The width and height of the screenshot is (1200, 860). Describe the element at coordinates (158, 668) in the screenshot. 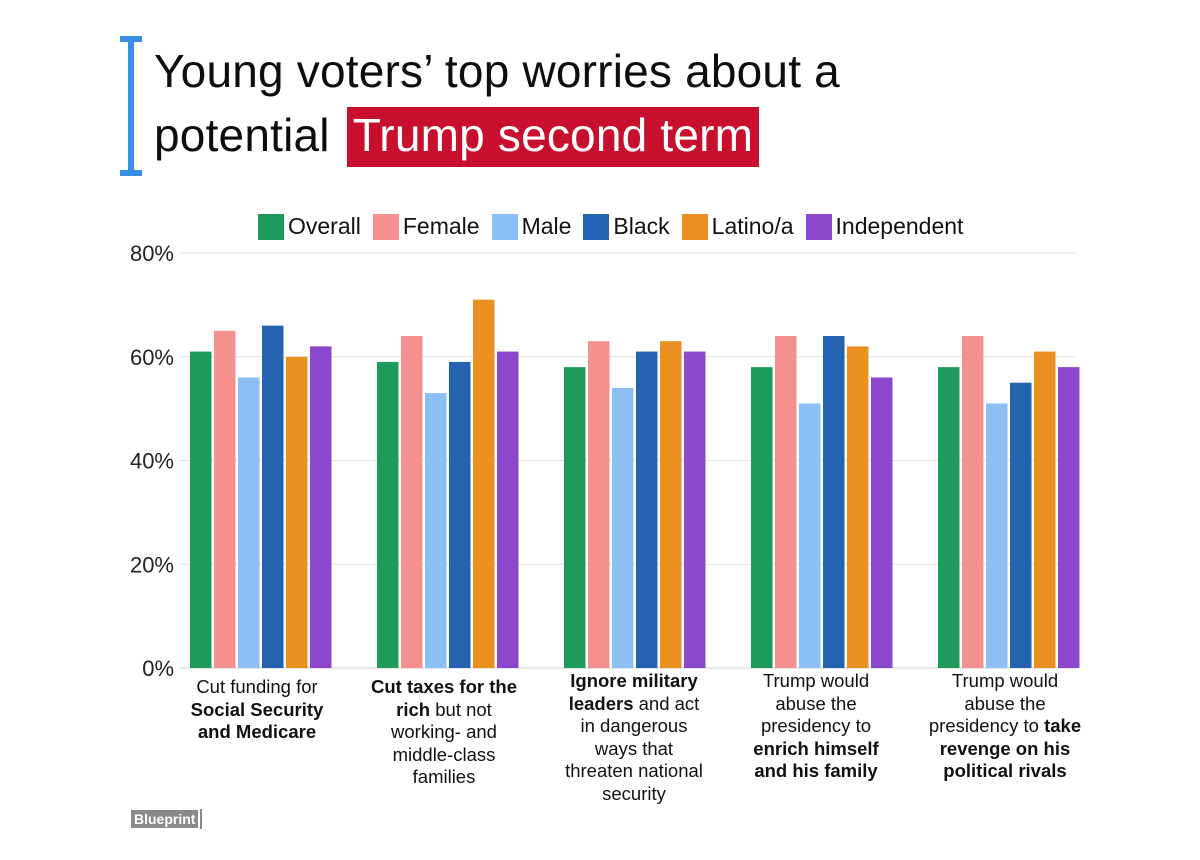

I see `y-tick-label: 0%` at that location.